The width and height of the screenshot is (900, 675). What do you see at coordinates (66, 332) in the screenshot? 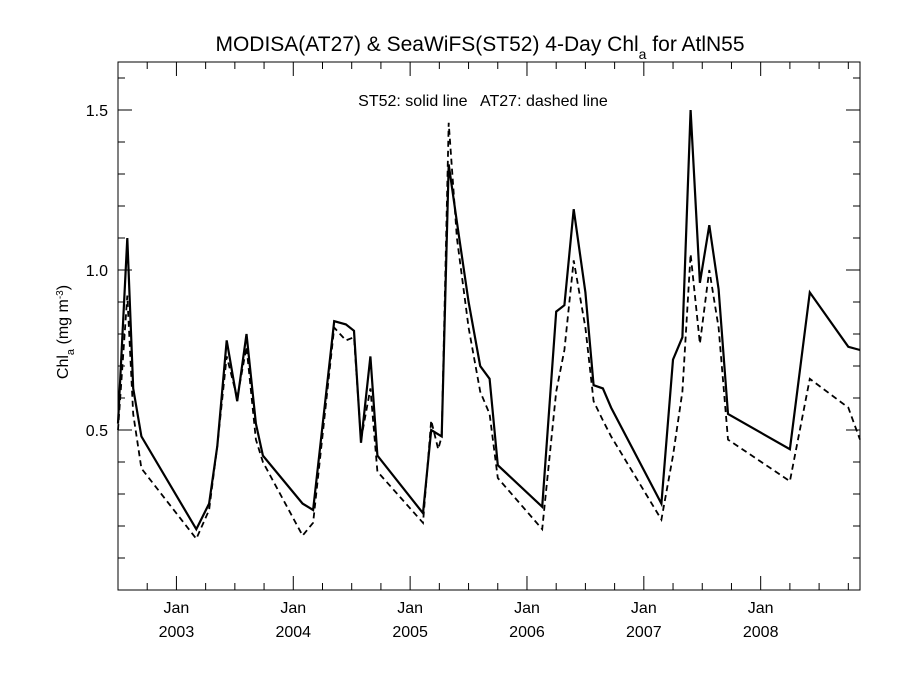
I see `y-axis-label: Chla (mg m-3)` at bounding box center [66, 332].